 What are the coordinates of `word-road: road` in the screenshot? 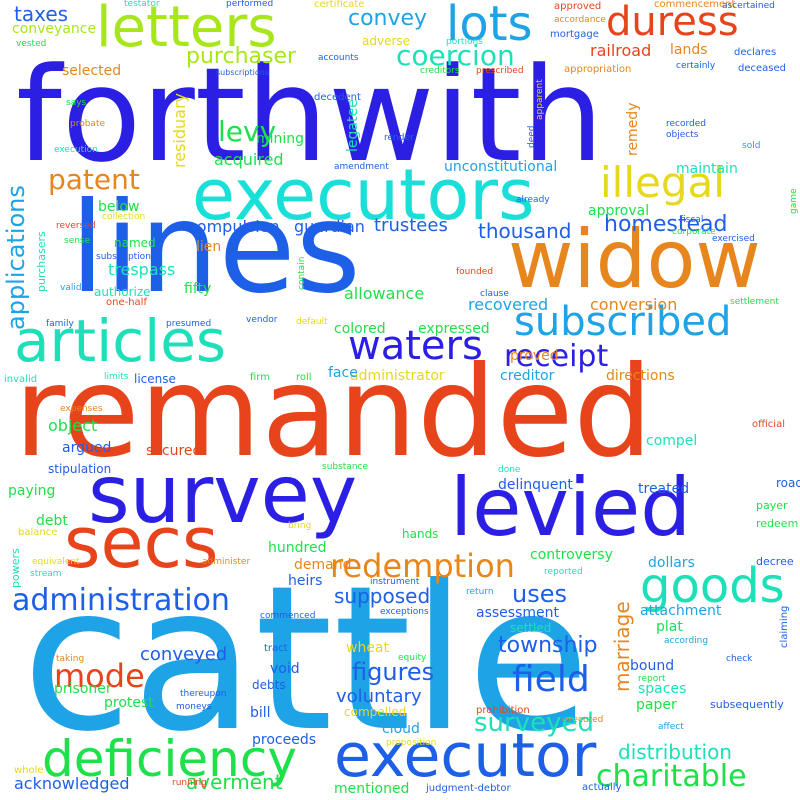 It's located at (788, 483).